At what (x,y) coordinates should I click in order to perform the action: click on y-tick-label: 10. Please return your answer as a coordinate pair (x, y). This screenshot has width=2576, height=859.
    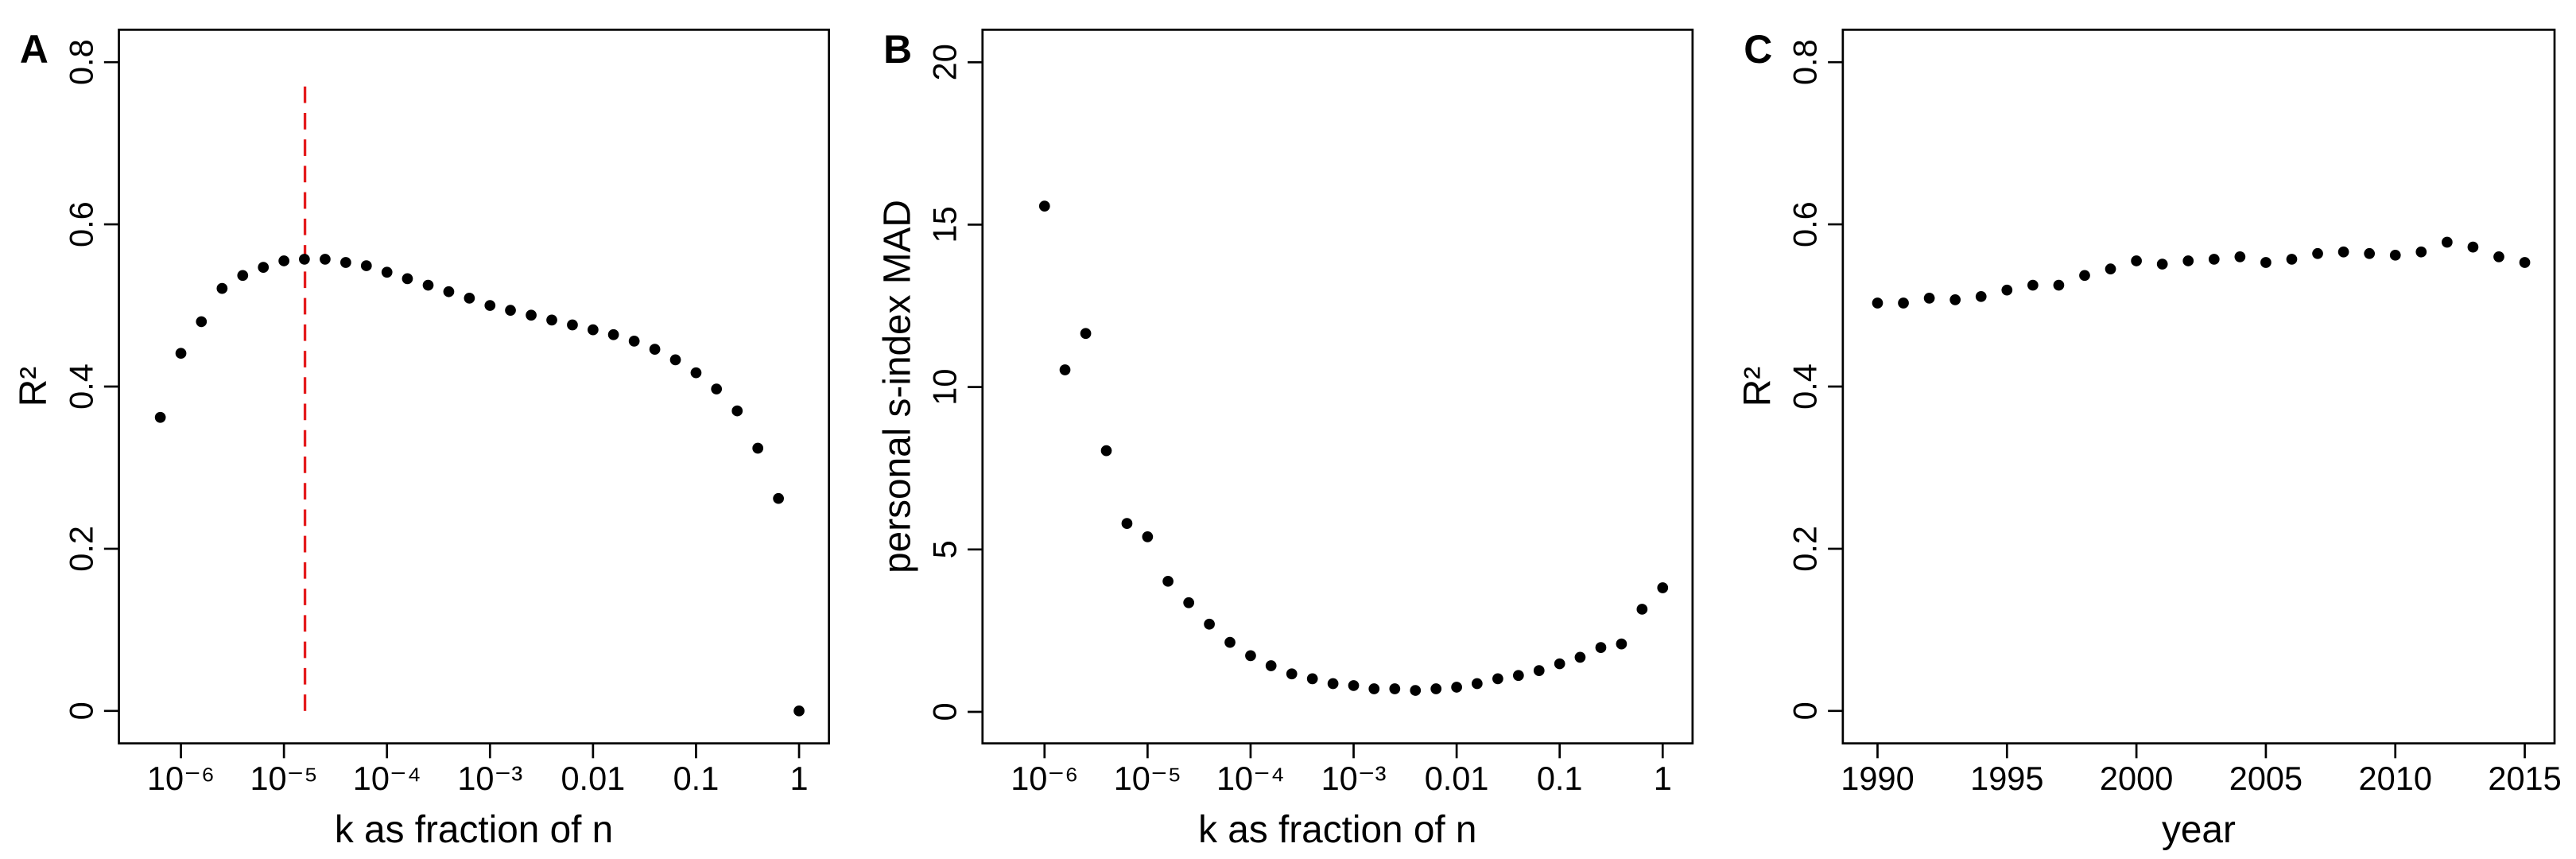
    Looking at the image, I should click on (945, 387).